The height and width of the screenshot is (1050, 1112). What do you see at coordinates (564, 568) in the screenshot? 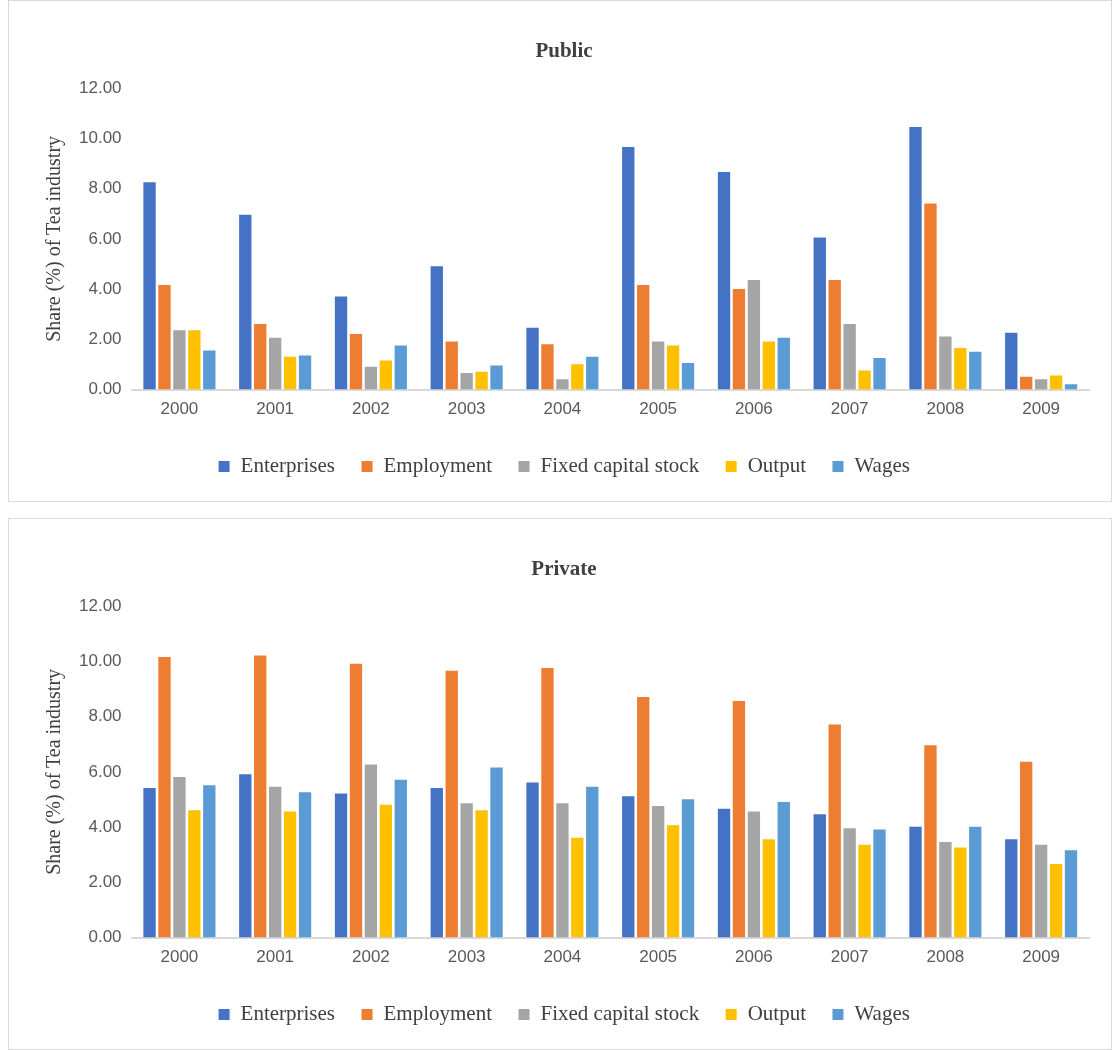
I see `chart-title: Private` at bounding box center [564, 568].